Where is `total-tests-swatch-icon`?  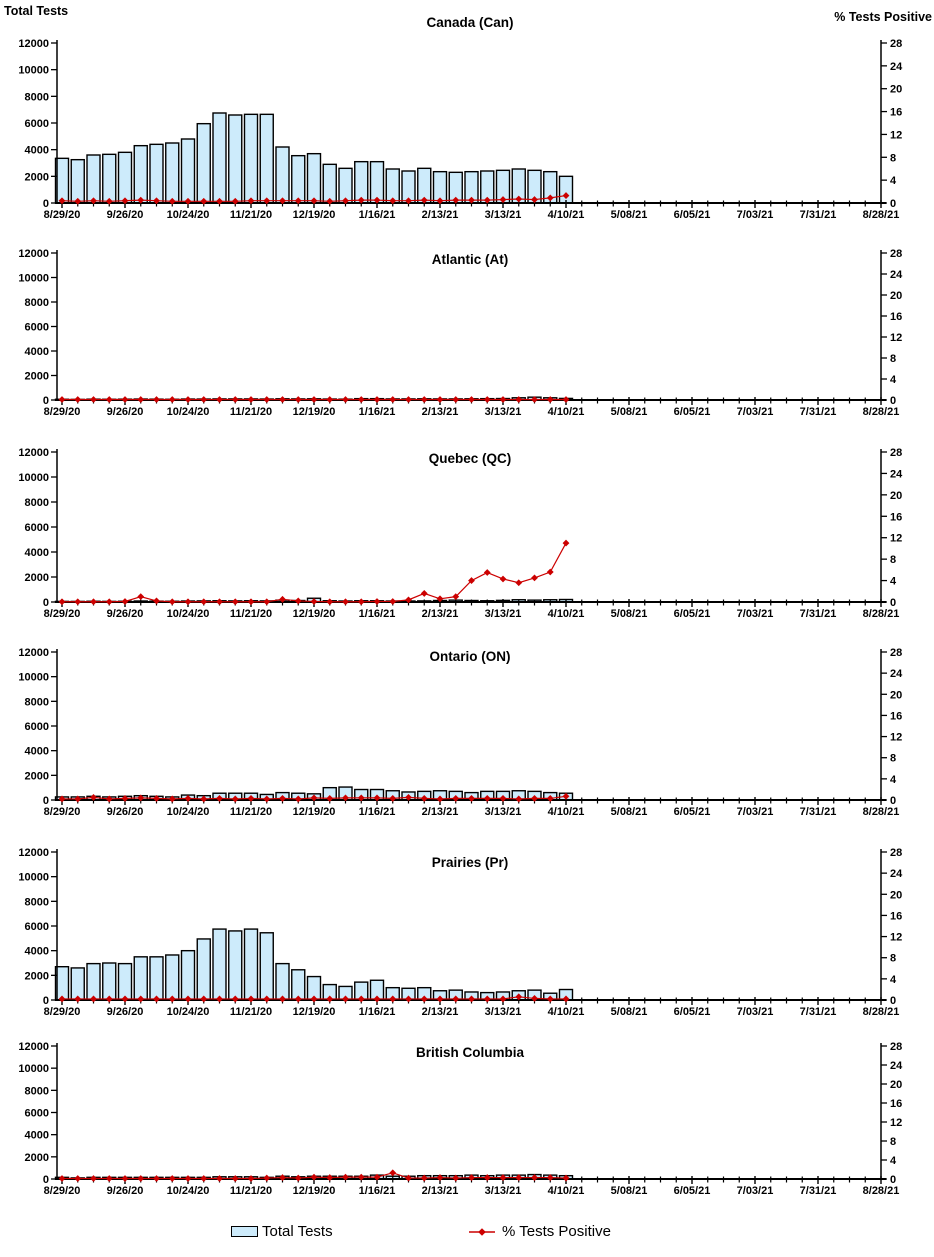
total-tests-swatch-icon is located at coordinates (244, 1231).